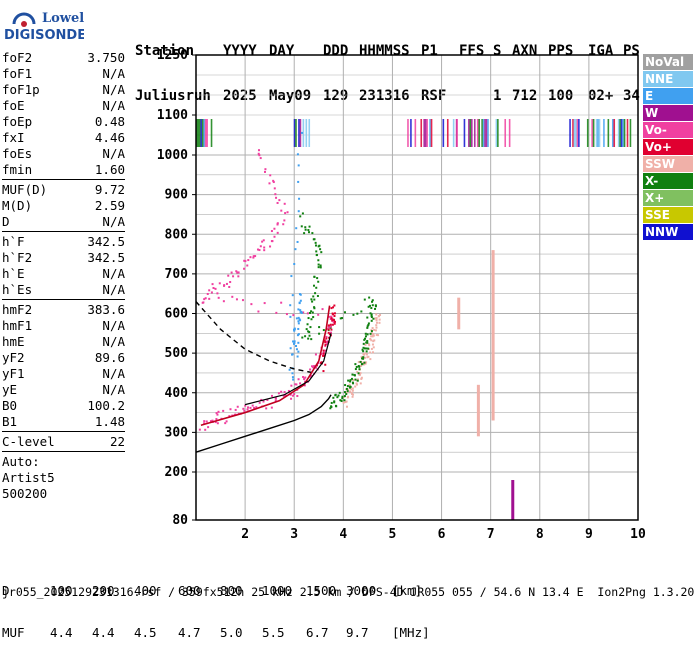 This screenshot has height=654, width=700. What do you see at coordinates (63, 390) in the screenshot?
I see `param-row: yE N/A` at bounding box center [63, 390].